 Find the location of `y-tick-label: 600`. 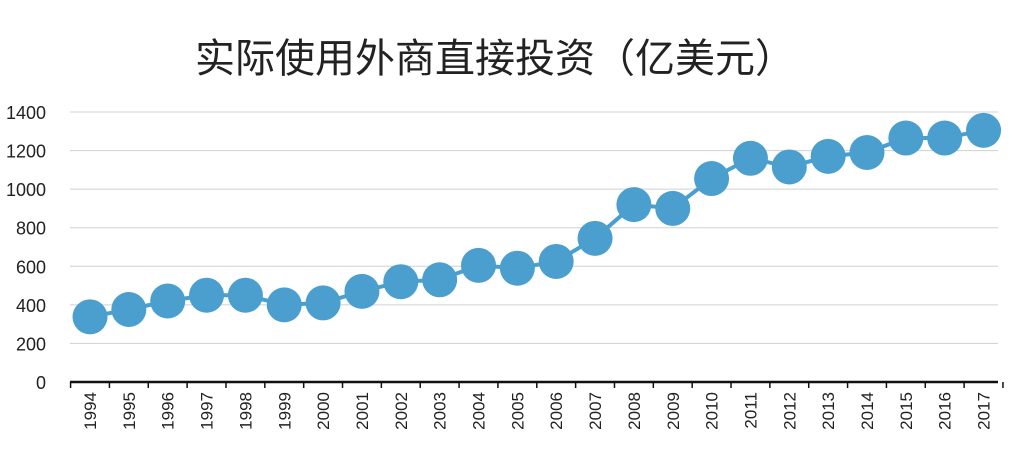

y-tick-label: 600 is located at coordinates (31, 267).